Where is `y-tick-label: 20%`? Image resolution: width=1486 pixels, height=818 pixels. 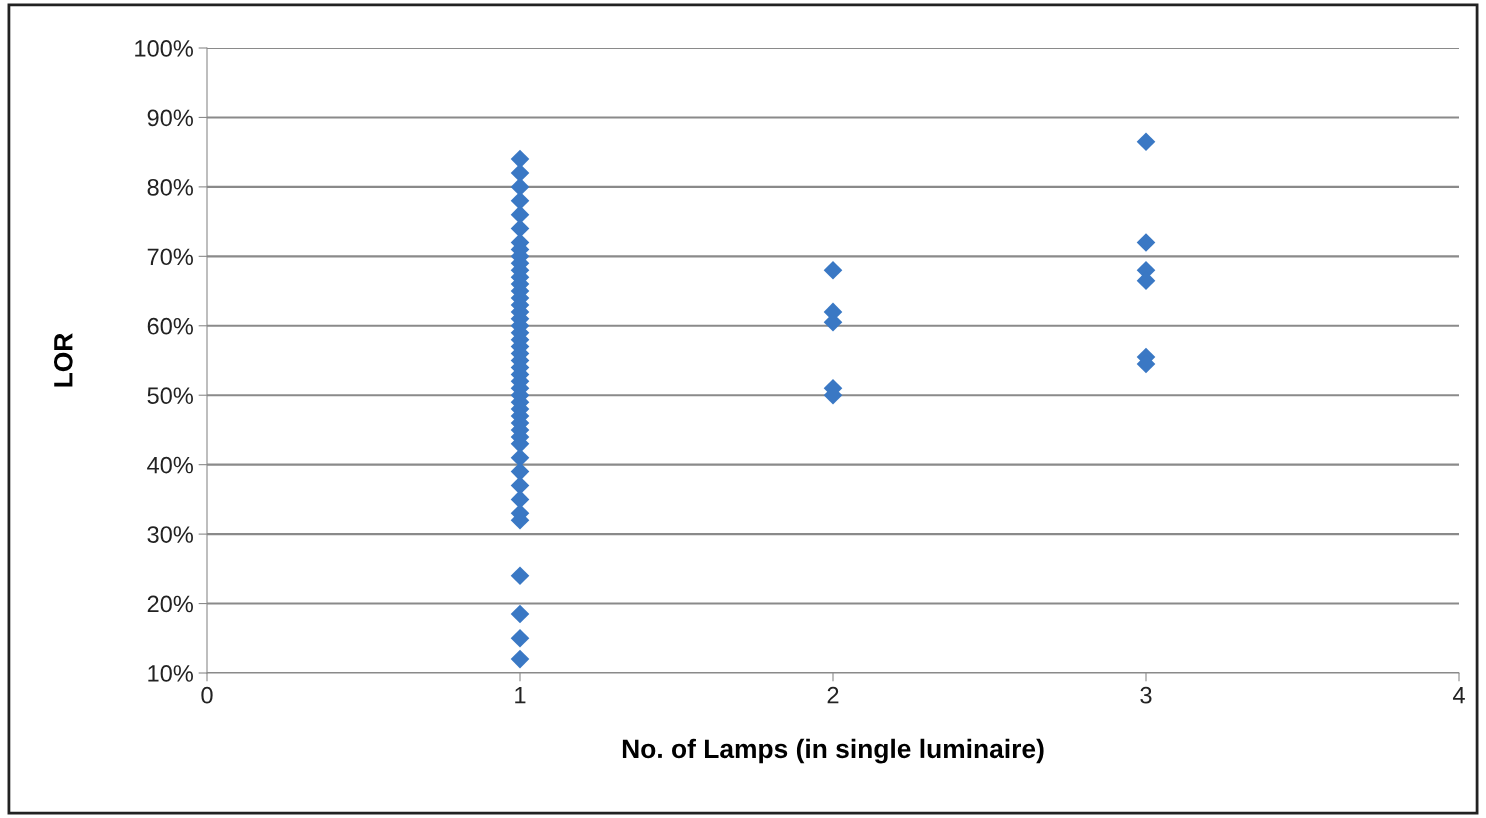
y-tick-label: 20% is located at coordinates (170, 604).